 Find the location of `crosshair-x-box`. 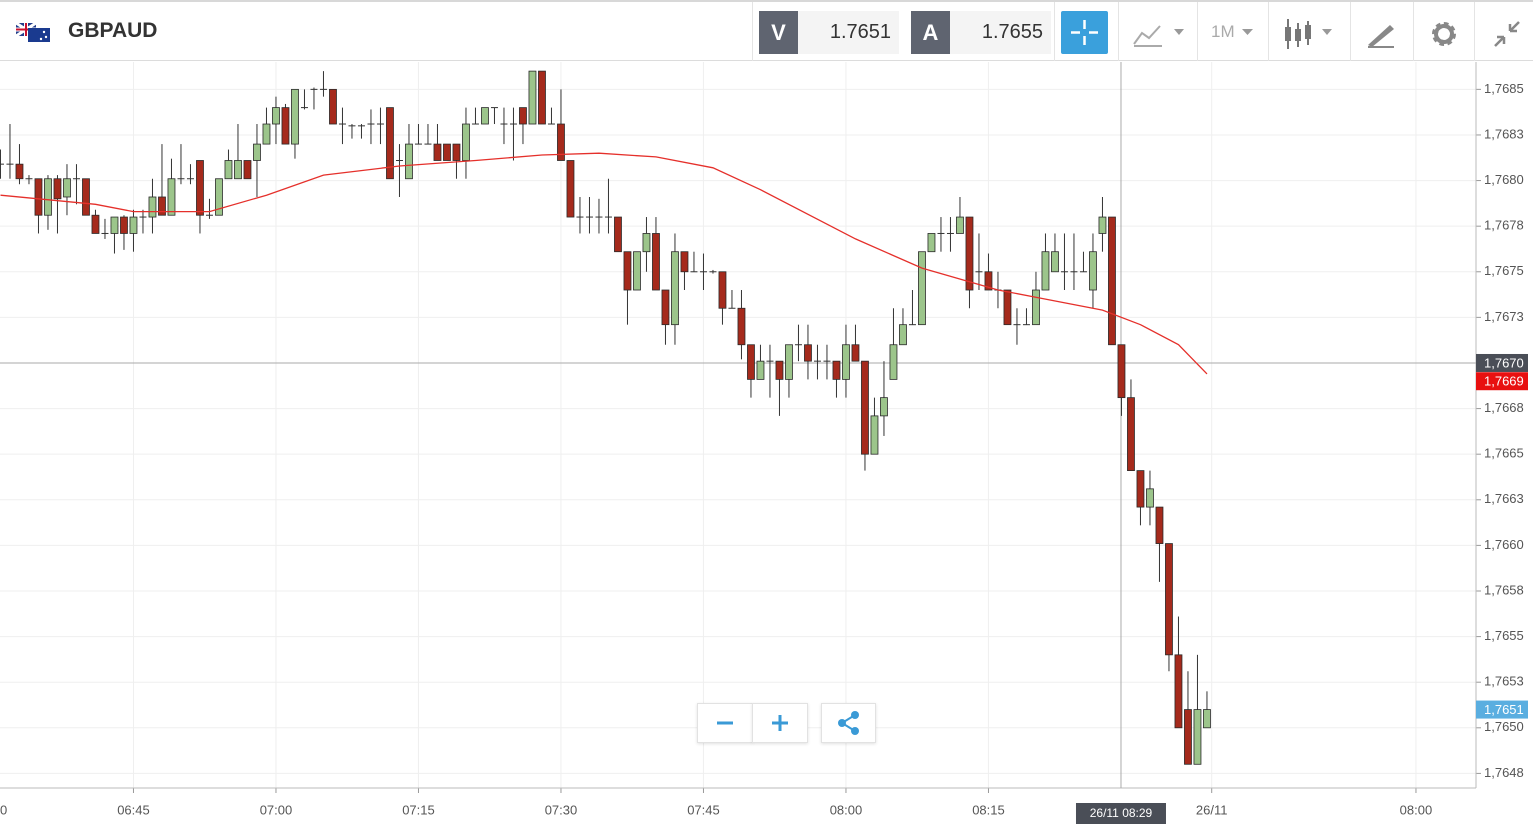

crosshair-x-box is located at coordinates (1120, 813).